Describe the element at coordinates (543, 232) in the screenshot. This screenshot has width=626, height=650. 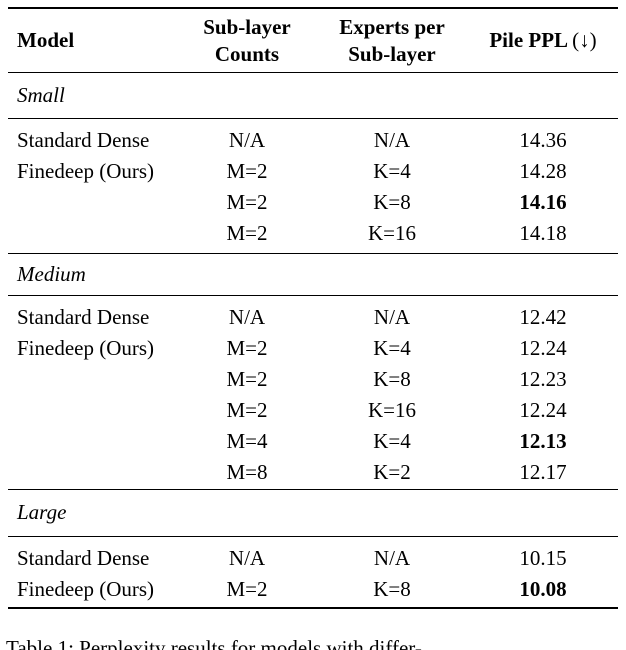
I see `ppl-cell: 14.18` at that location.